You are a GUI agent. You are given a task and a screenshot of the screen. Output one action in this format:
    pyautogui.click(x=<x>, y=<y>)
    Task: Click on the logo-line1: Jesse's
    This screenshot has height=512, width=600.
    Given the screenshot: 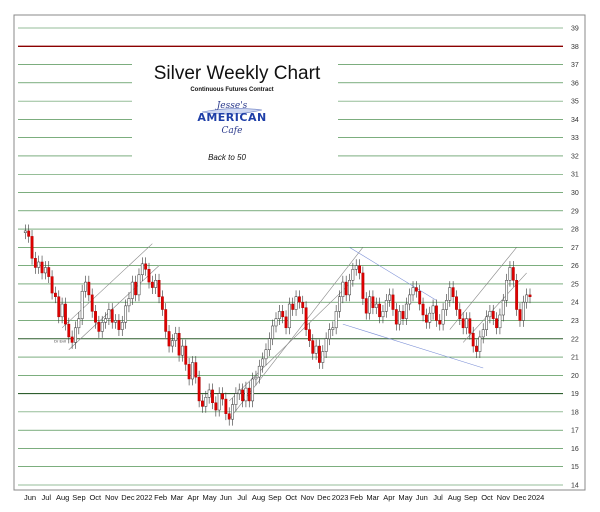 What is the action you would take?
    pyautogui.click(x=231, y=106)
    